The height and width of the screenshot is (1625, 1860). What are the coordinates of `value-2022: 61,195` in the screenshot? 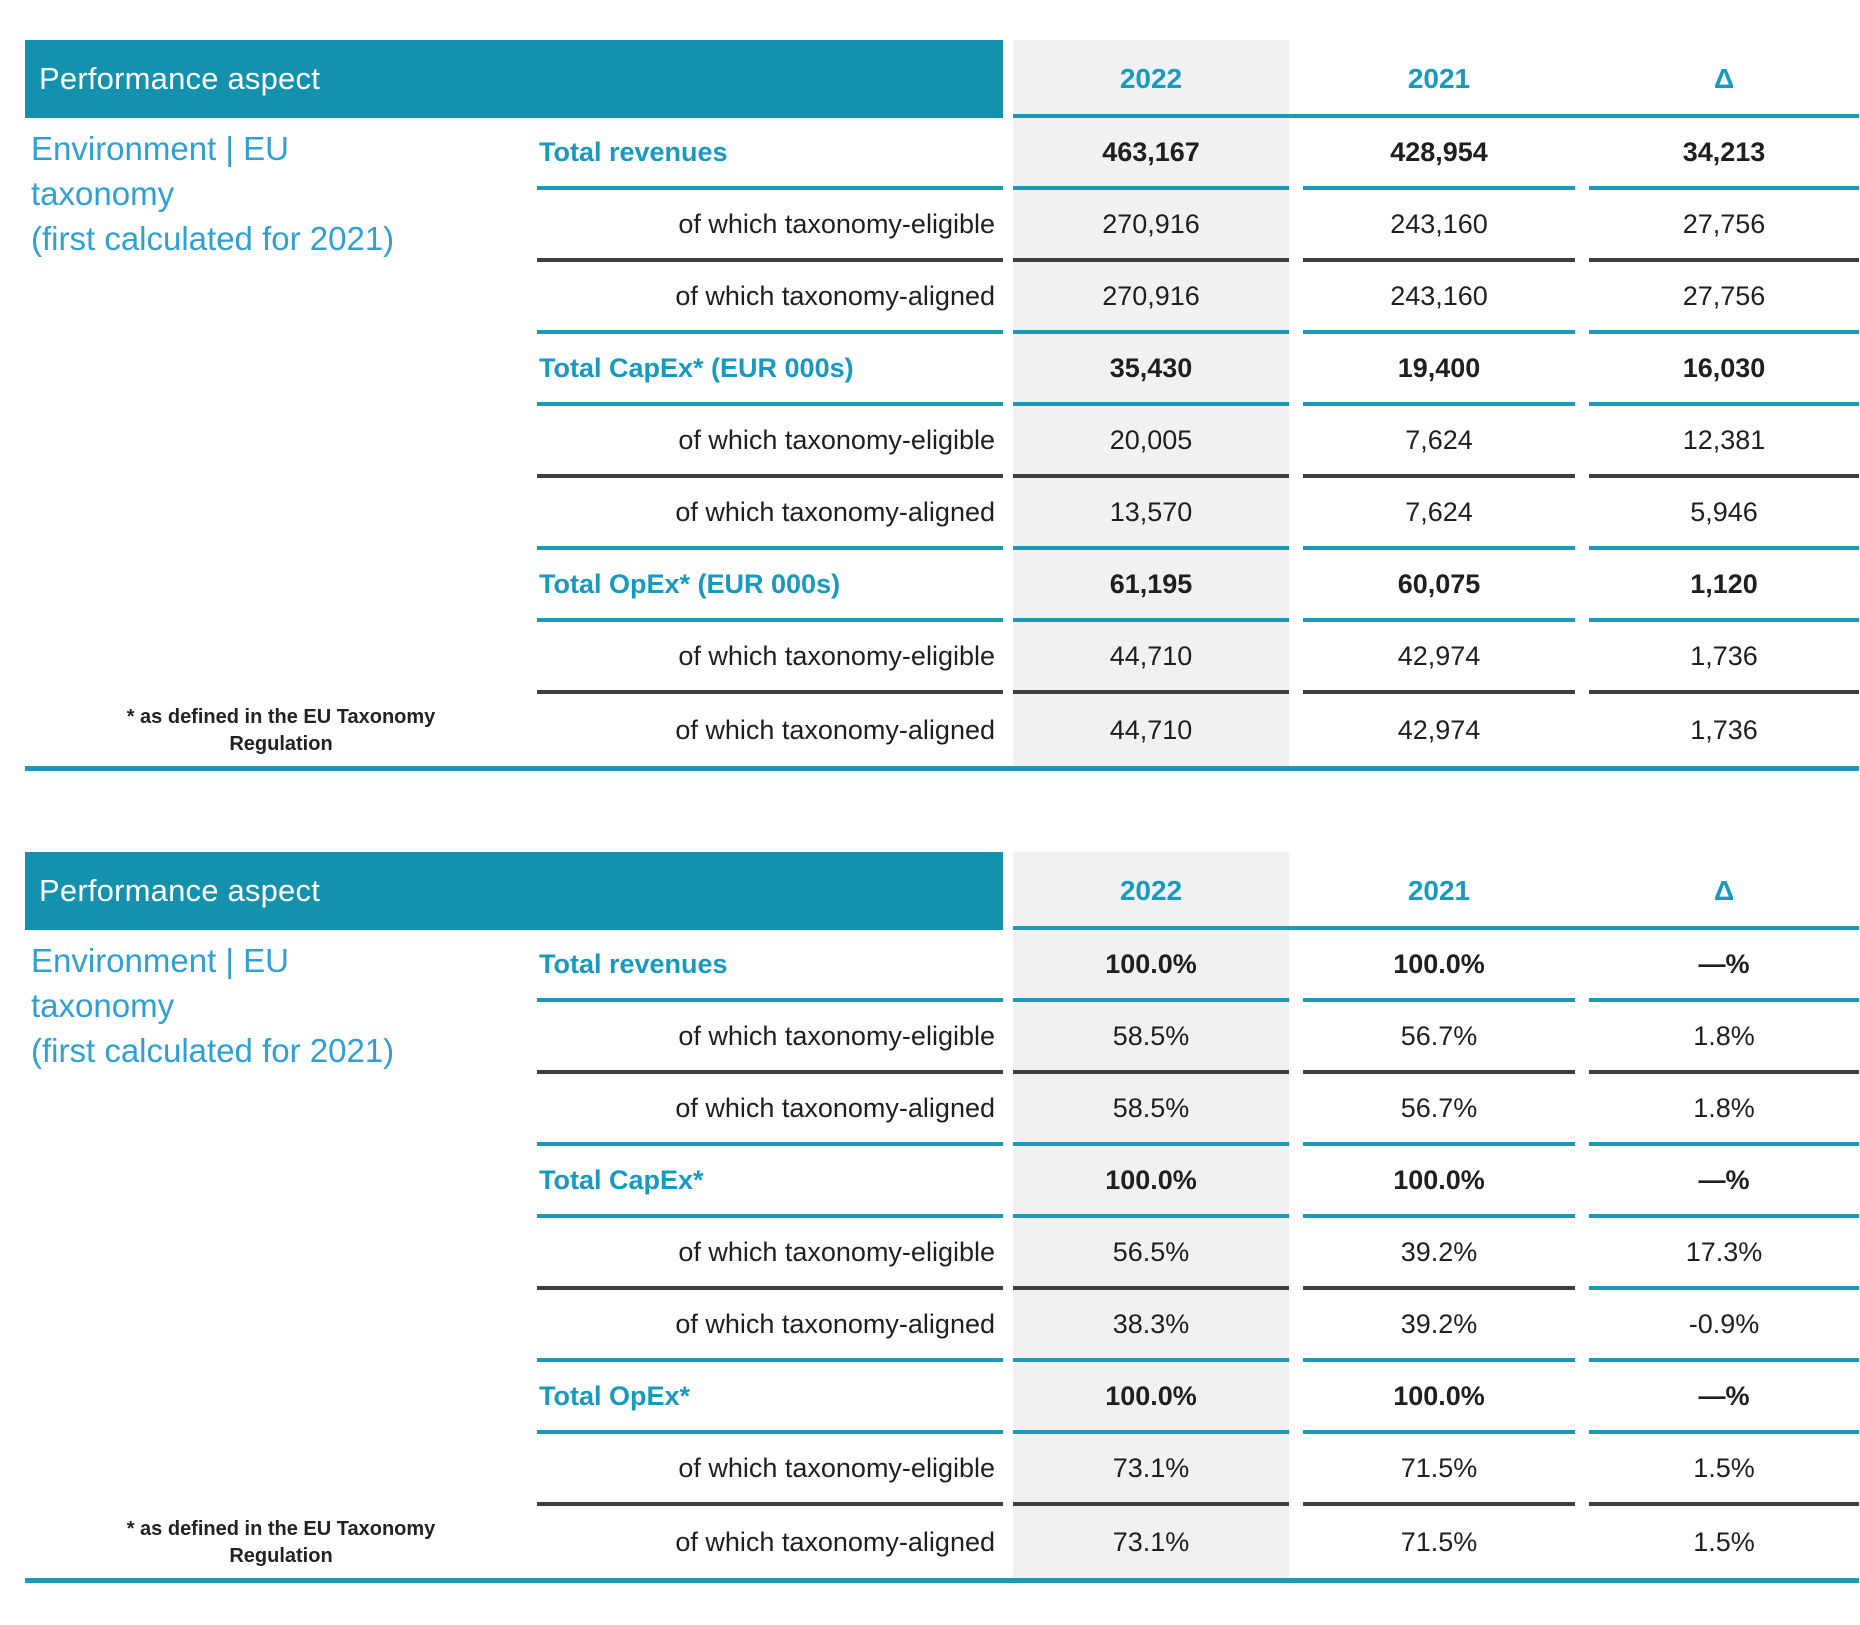 It's located at (1151, 586).